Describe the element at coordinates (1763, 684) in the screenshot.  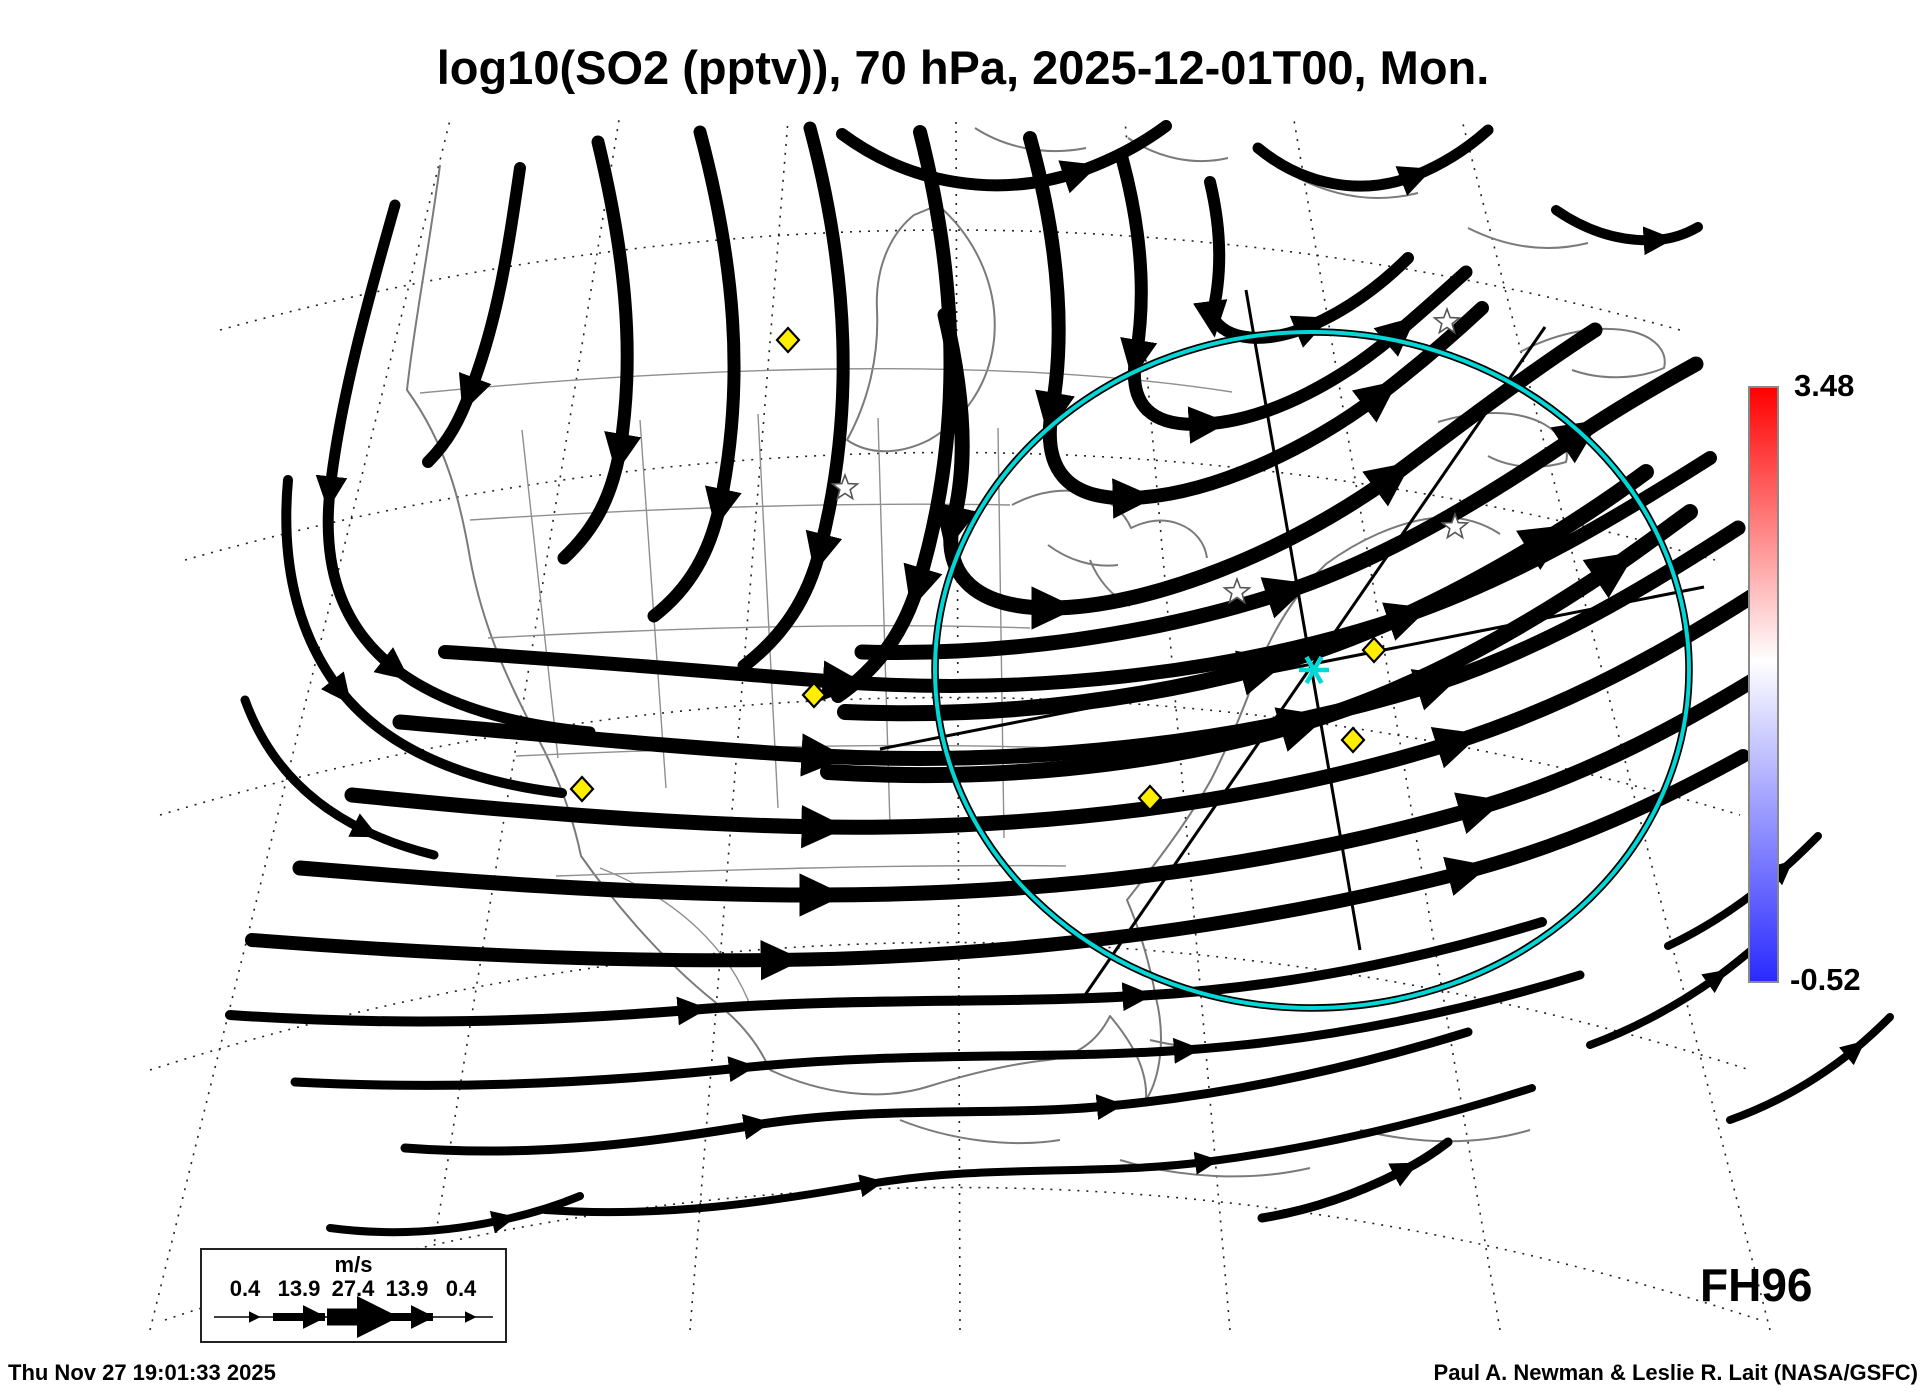
I see `colorbar` at that location.